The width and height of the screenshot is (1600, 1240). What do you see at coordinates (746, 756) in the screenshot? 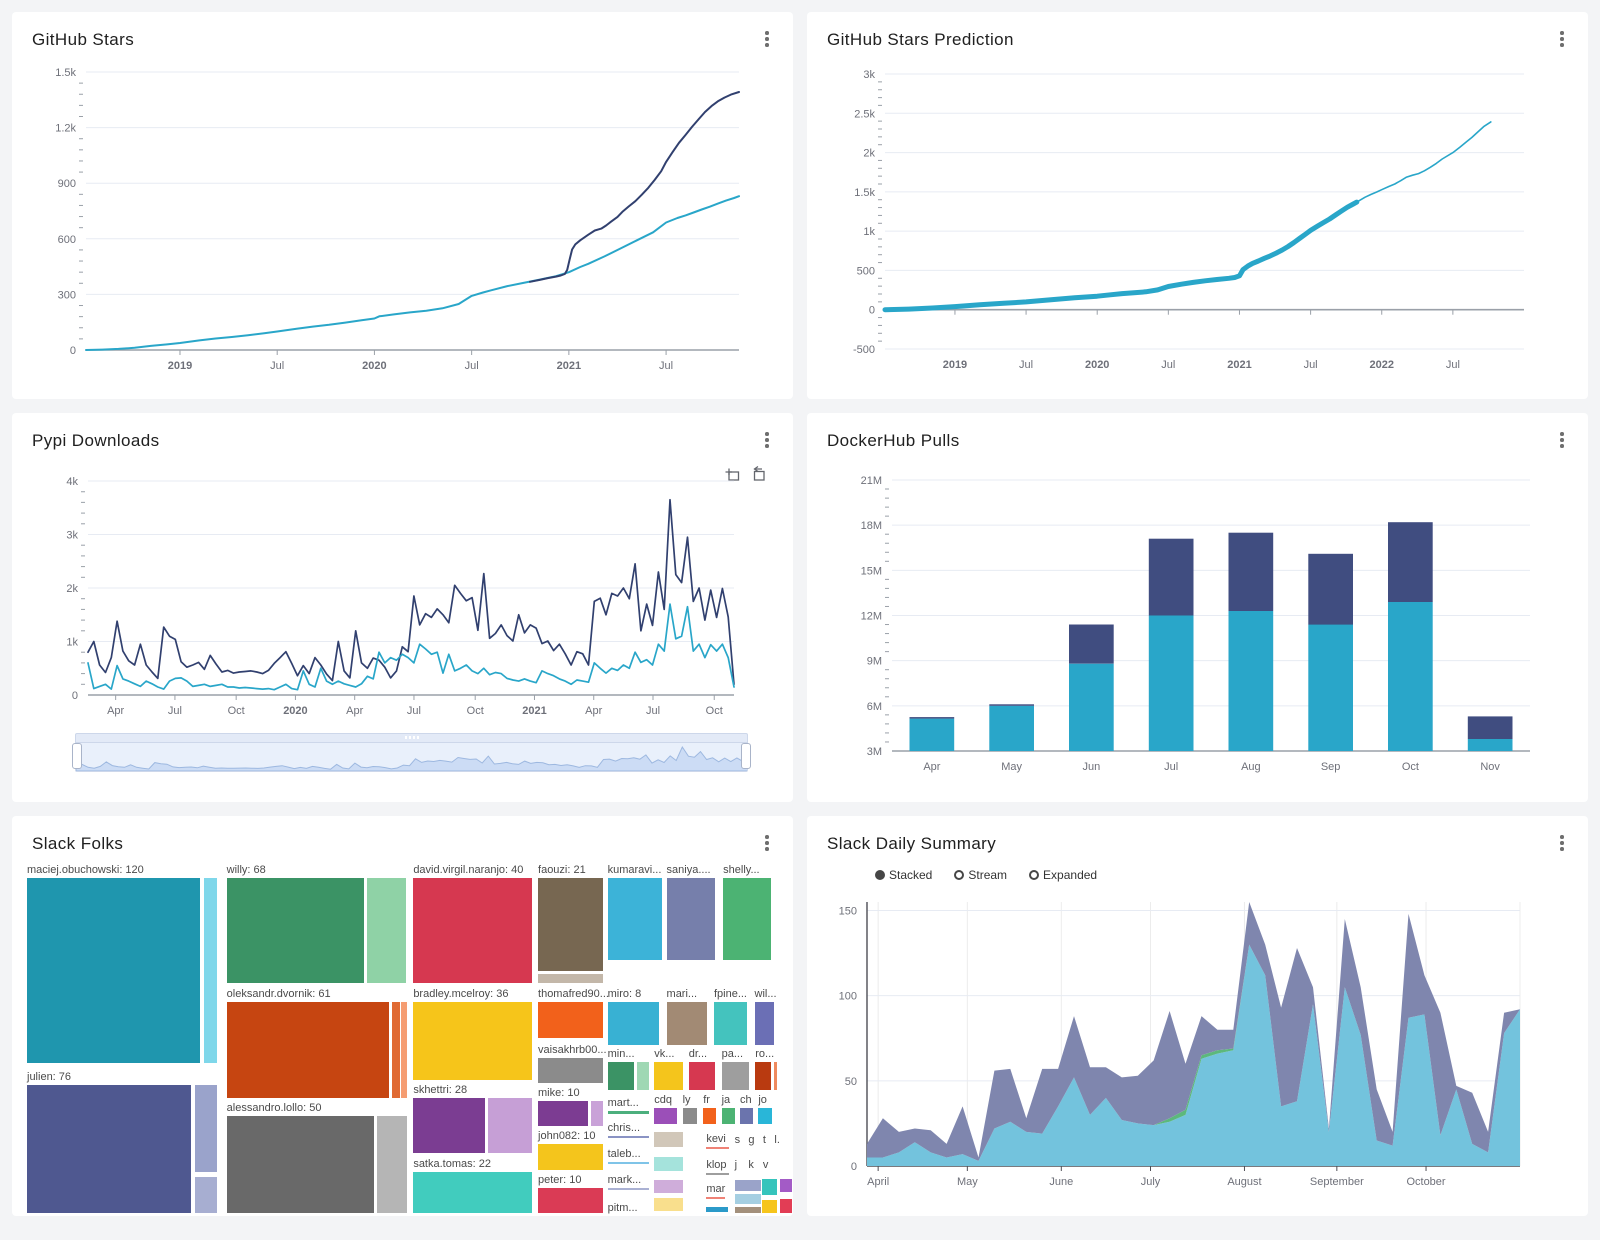
I see `datazoom-right-handle` at bounding box center [746, 756].